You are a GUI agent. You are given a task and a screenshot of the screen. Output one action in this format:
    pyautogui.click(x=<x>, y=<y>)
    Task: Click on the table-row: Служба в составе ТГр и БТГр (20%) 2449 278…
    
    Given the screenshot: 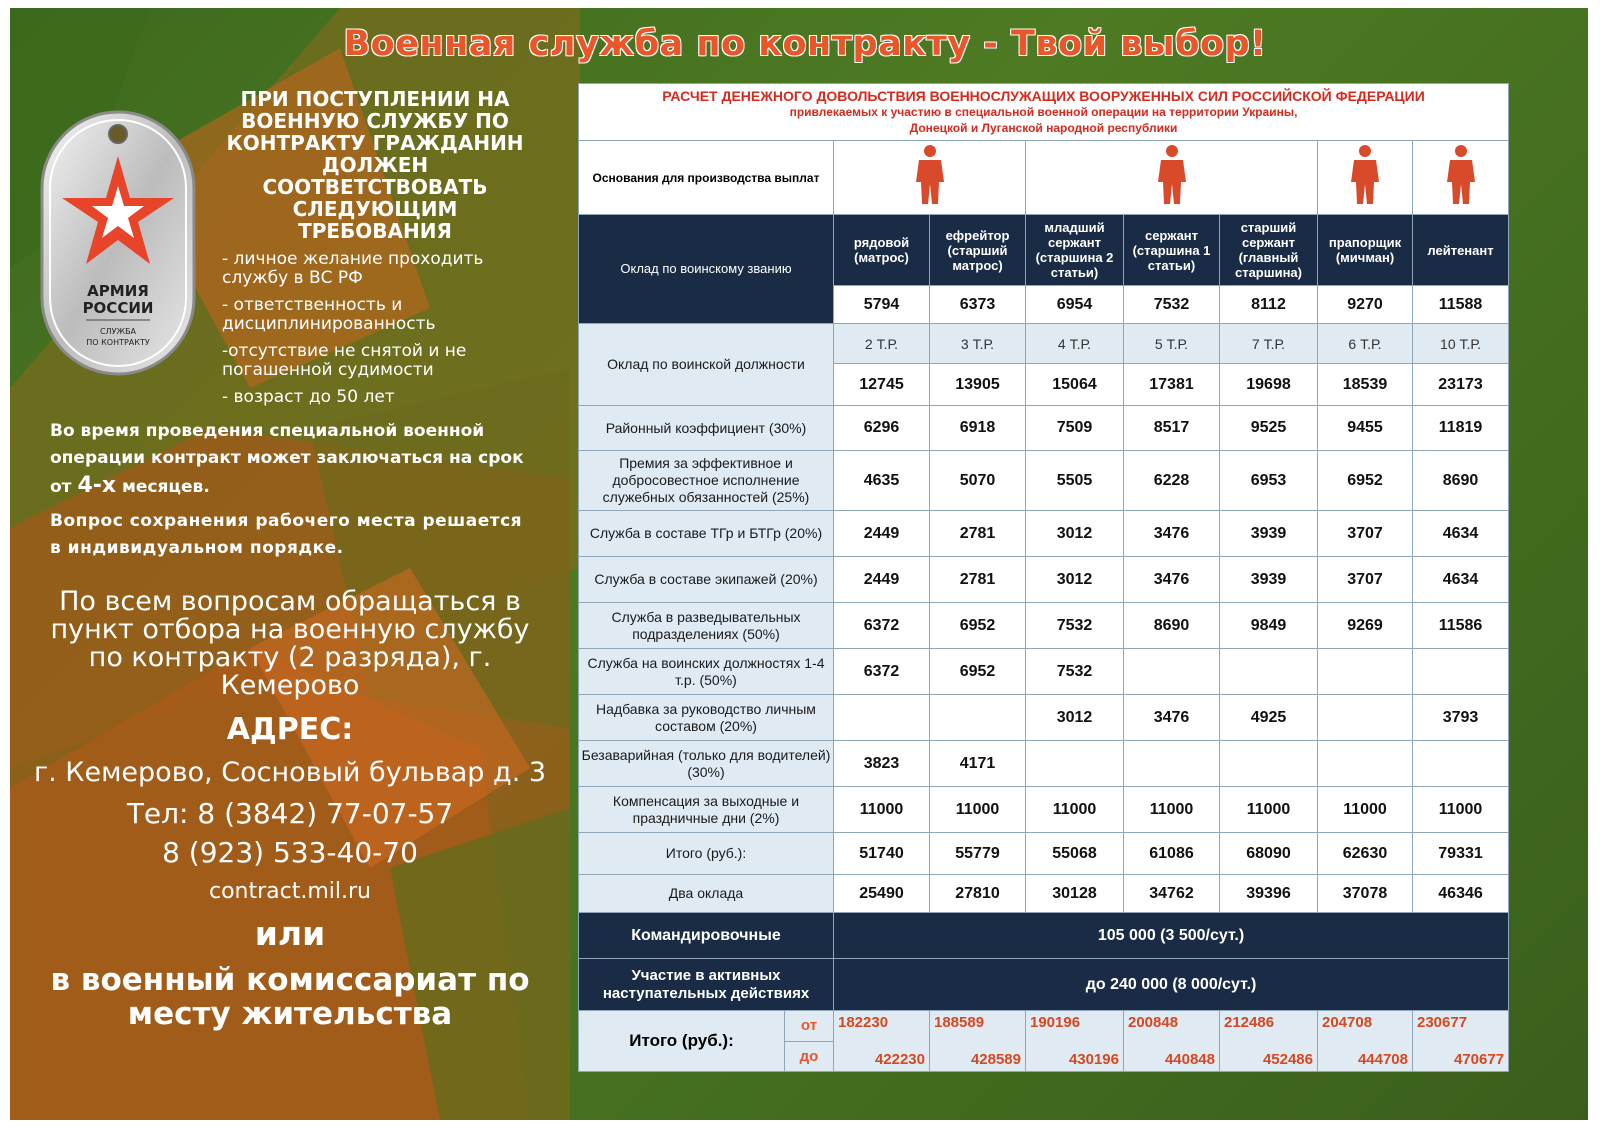 What is the action you would take?
    pyautogui.click(x=1044, y=533)
    